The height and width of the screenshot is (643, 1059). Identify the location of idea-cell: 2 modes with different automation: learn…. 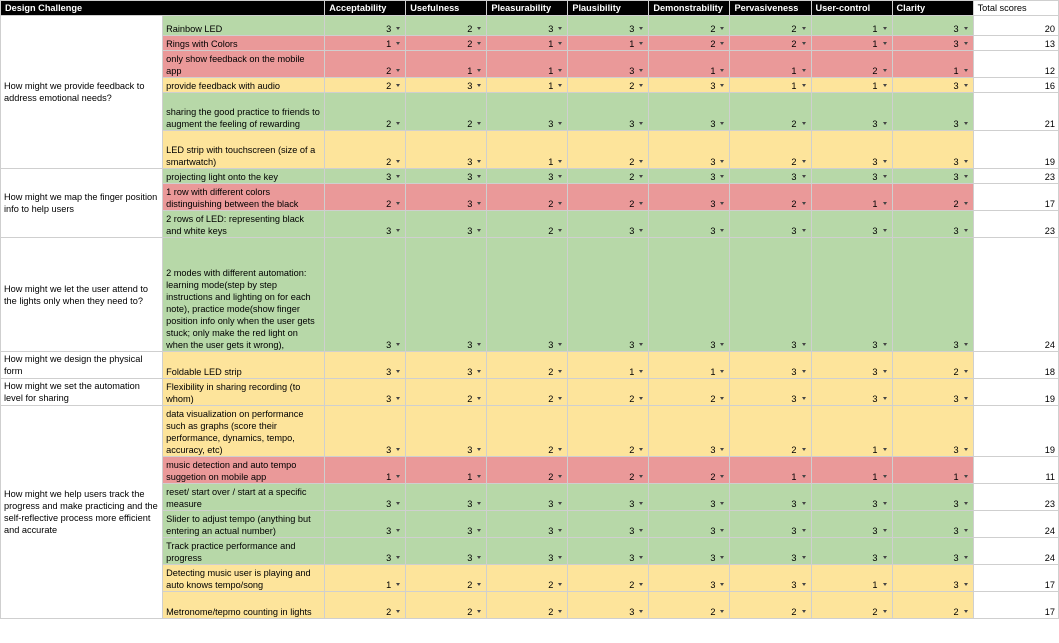
(244, 294).